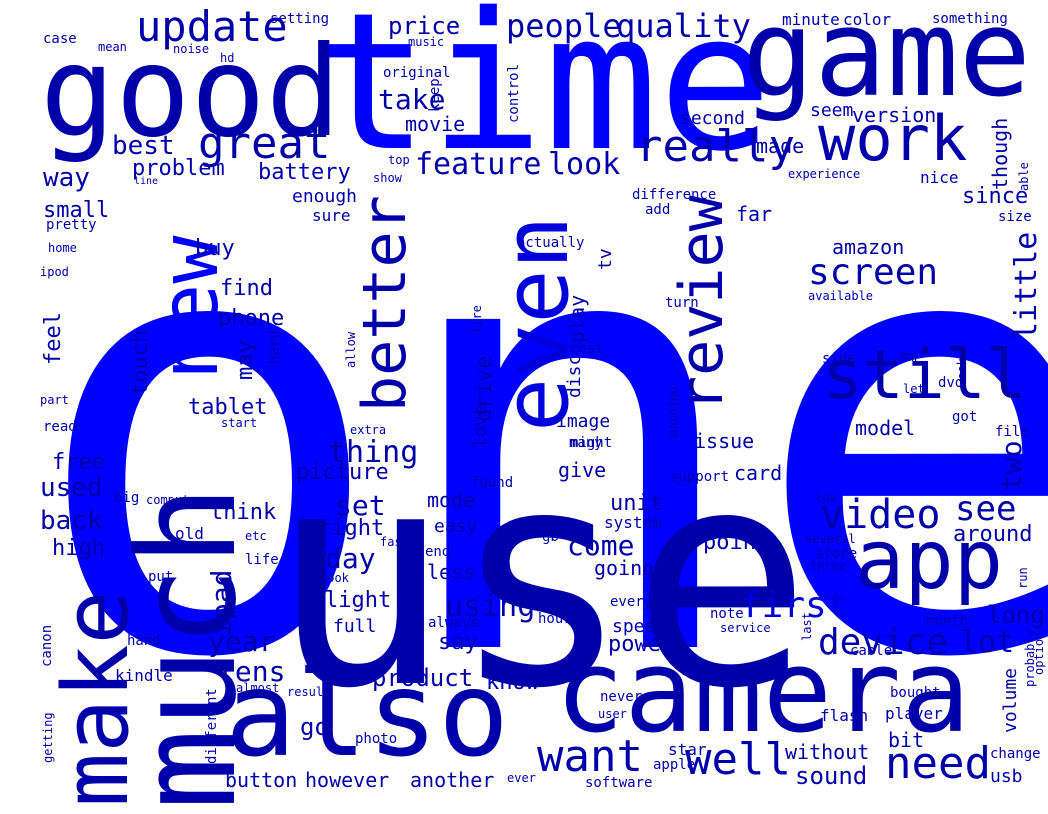 Image resolution: width=1048 pixels, height=814 pixels. I want to click on word-side: side, so click(839, 359).